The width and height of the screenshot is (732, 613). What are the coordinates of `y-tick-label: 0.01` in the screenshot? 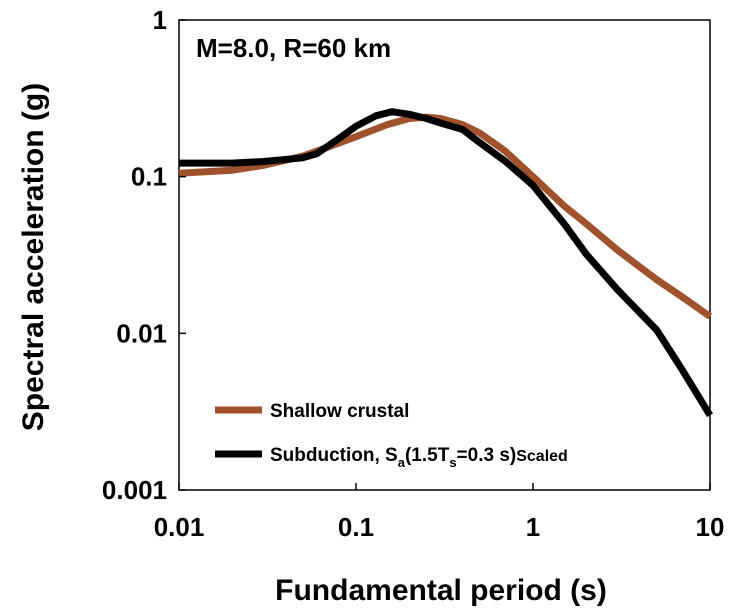 It's located at (141, 333).